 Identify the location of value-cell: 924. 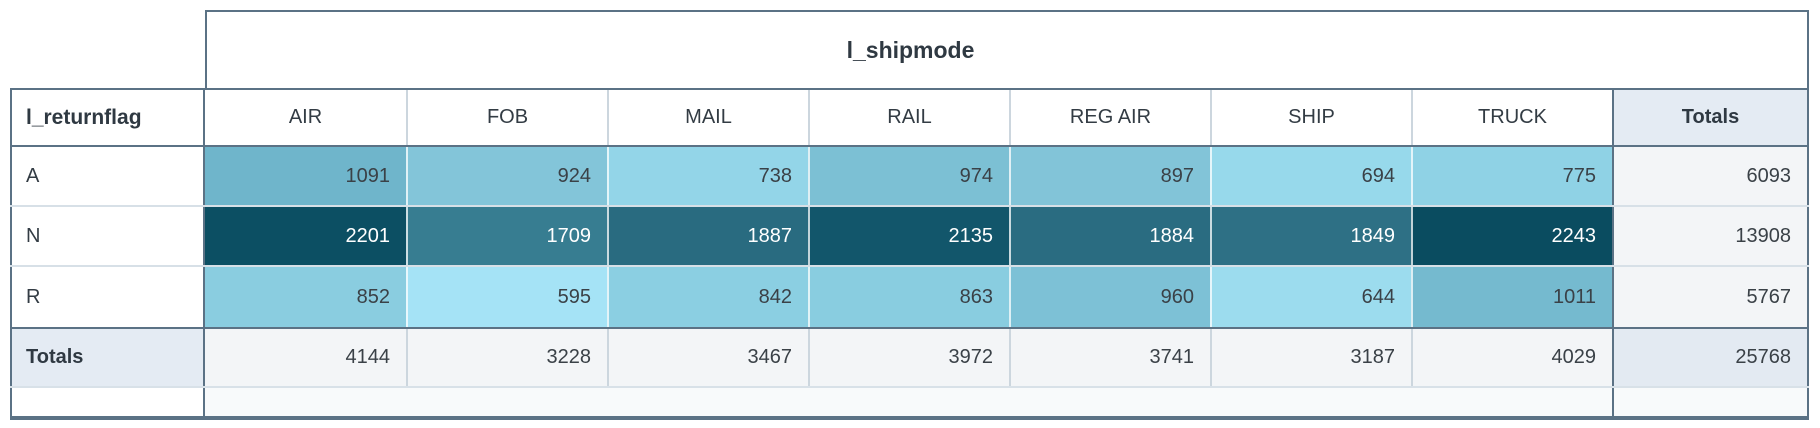
(506, 176).